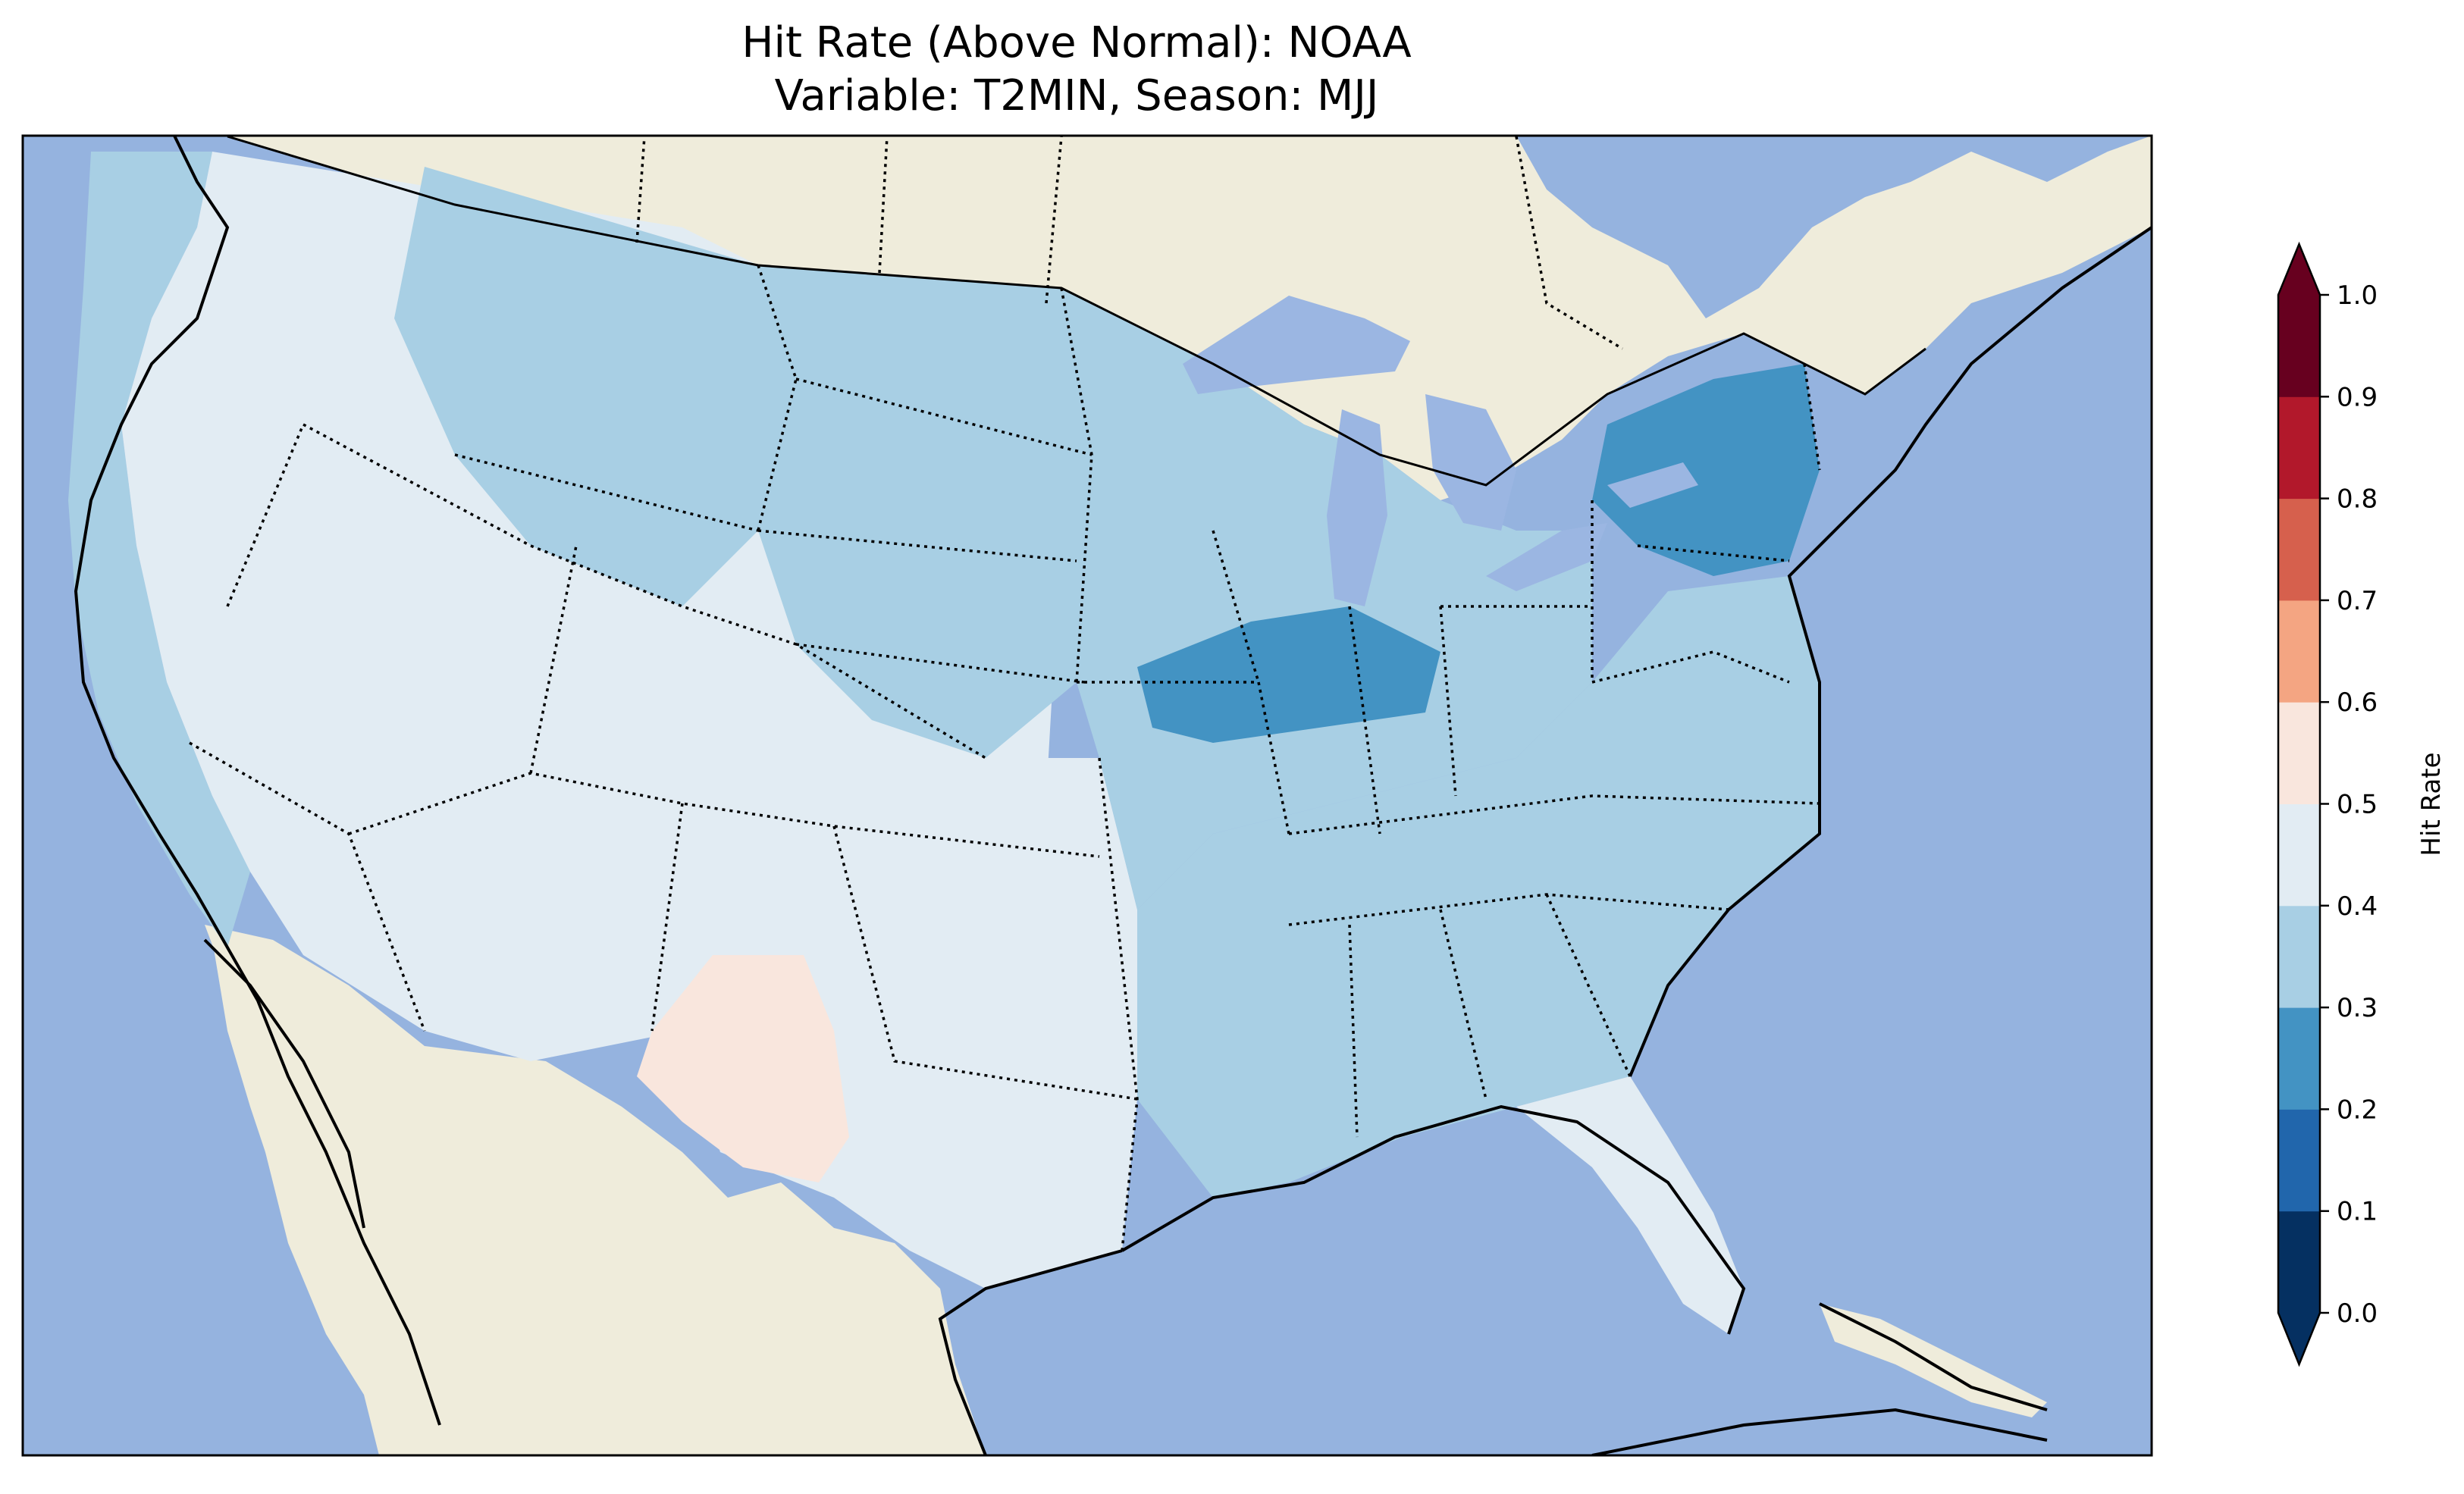  What do you see at coordinates (1471, 462) in the screenshot?
I see `lake-huron` at bounding box center [1471, 462].